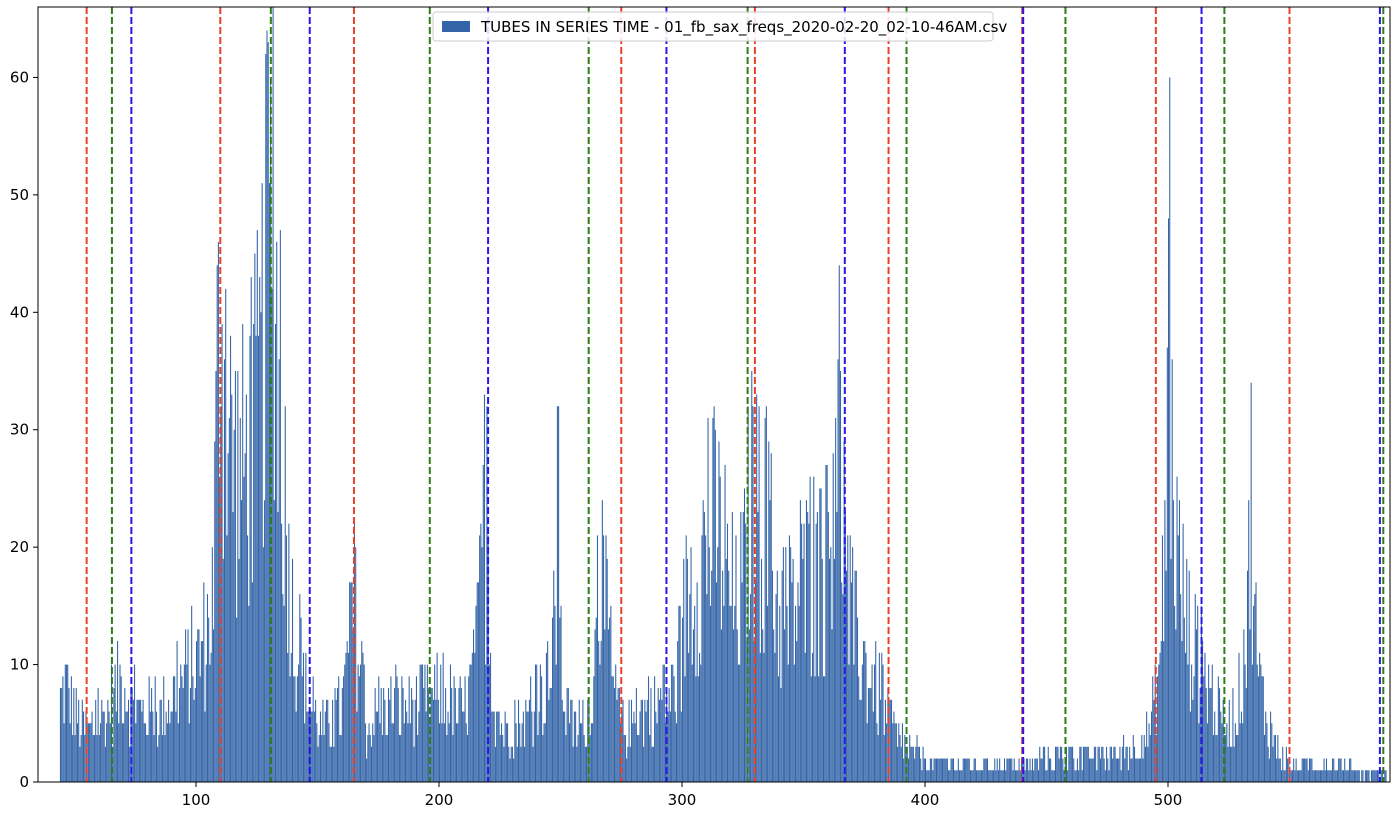 The height and width of the screenshot is (814, 1397). Describe the element at coordinates (24, 782) in the screenshot. I see `y-tick-label: 0` at that location.